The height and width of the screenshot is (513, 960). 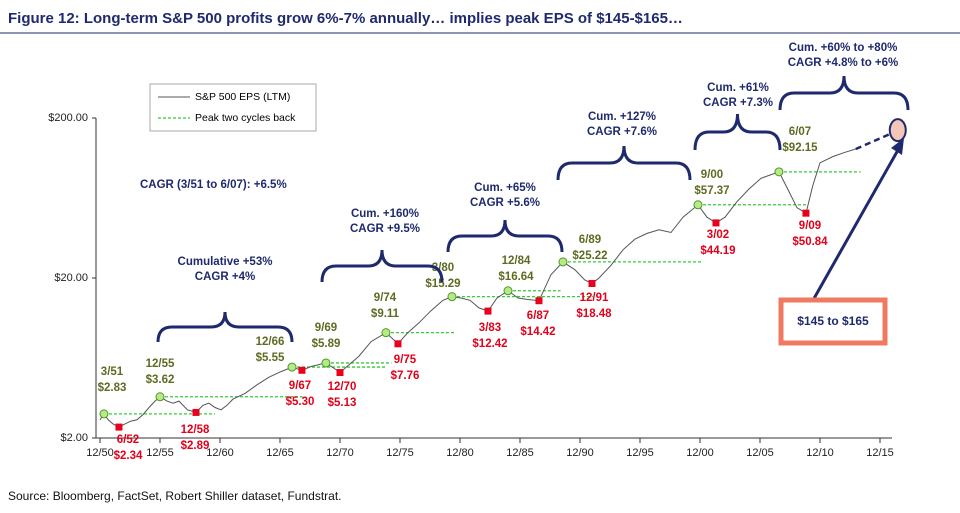 I want to click on trough-date: 12/91, so click(x=594, y=298).